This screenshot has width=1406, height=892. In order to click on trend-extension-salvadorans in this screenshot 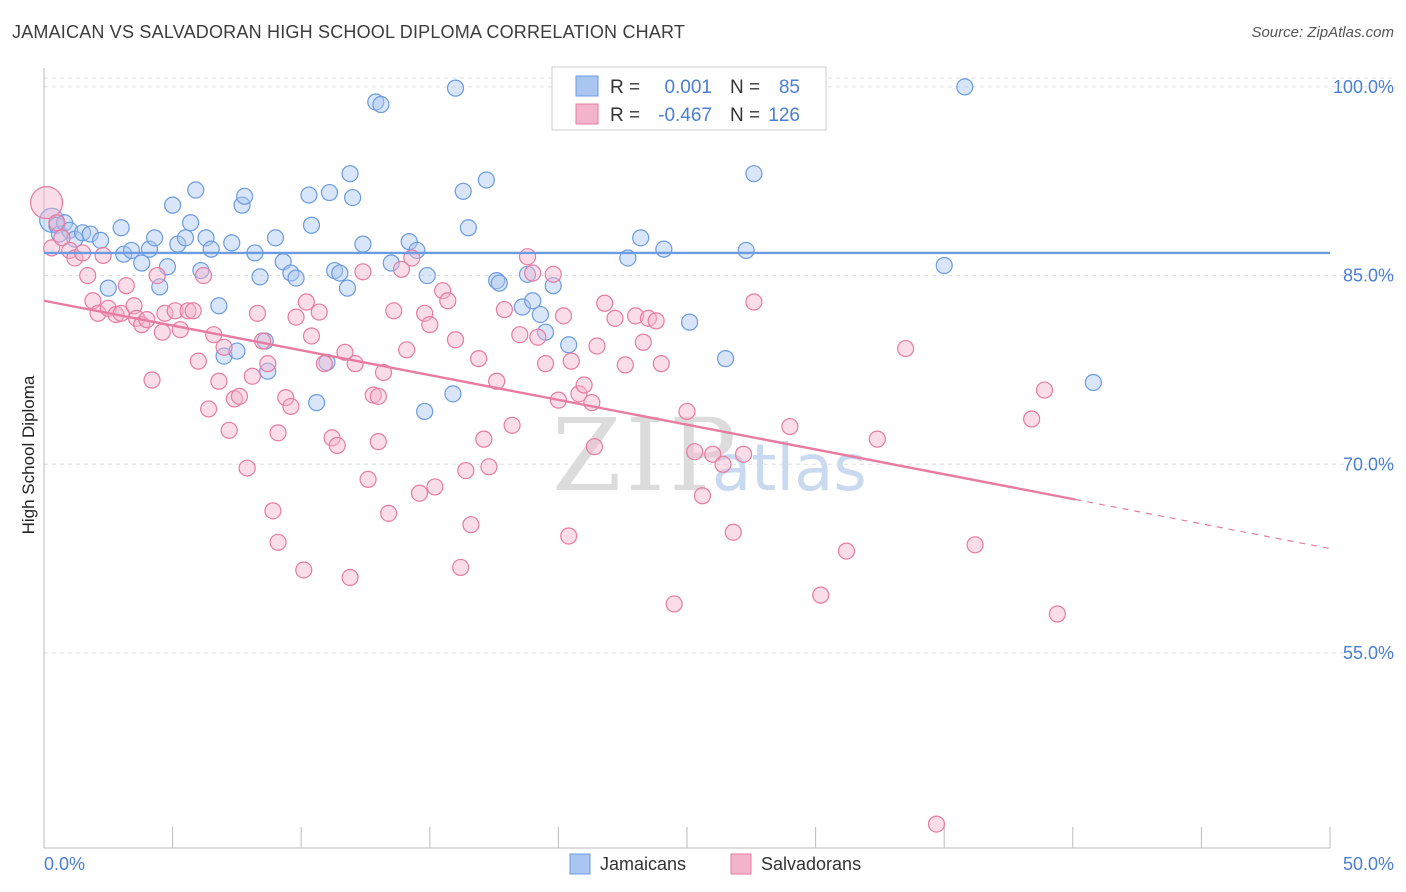, I will do `click(1203, 524)`.